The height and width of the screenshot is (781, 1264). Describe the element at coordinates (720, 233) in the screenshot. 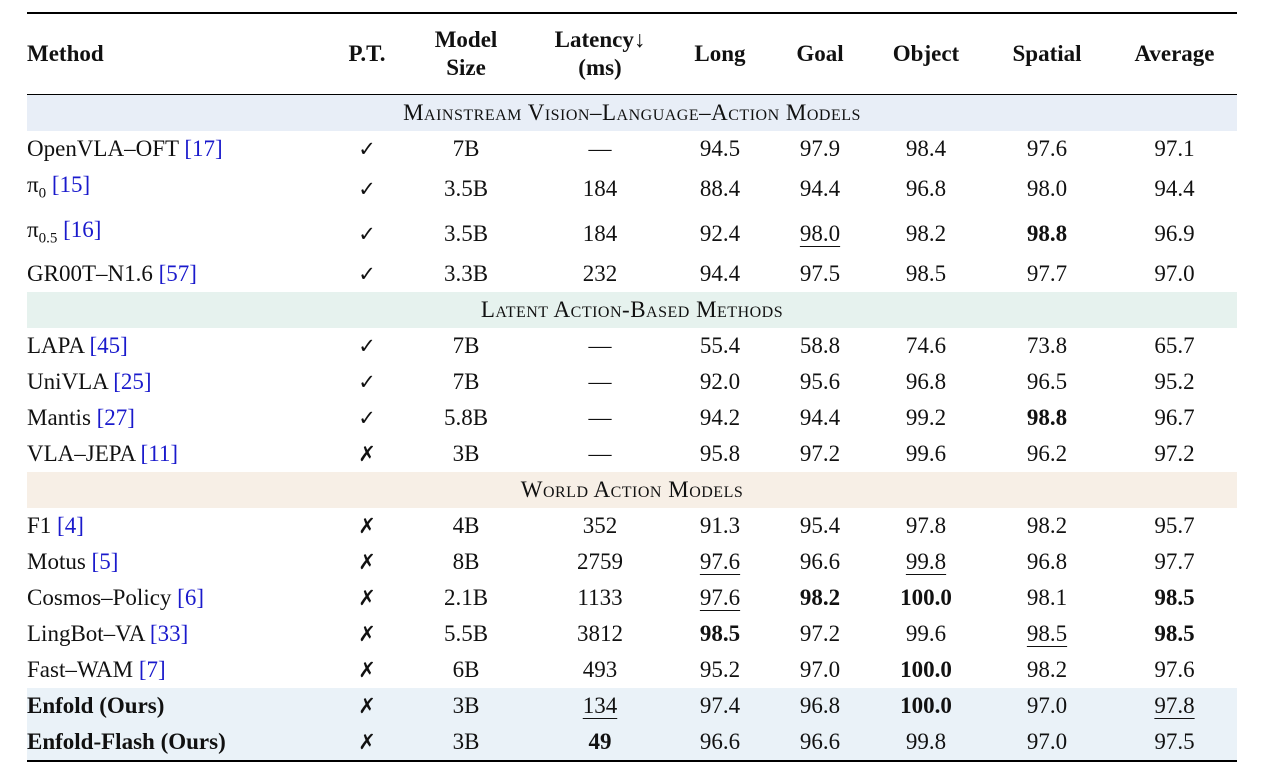

I see `cell-value: 92.4` at that location.